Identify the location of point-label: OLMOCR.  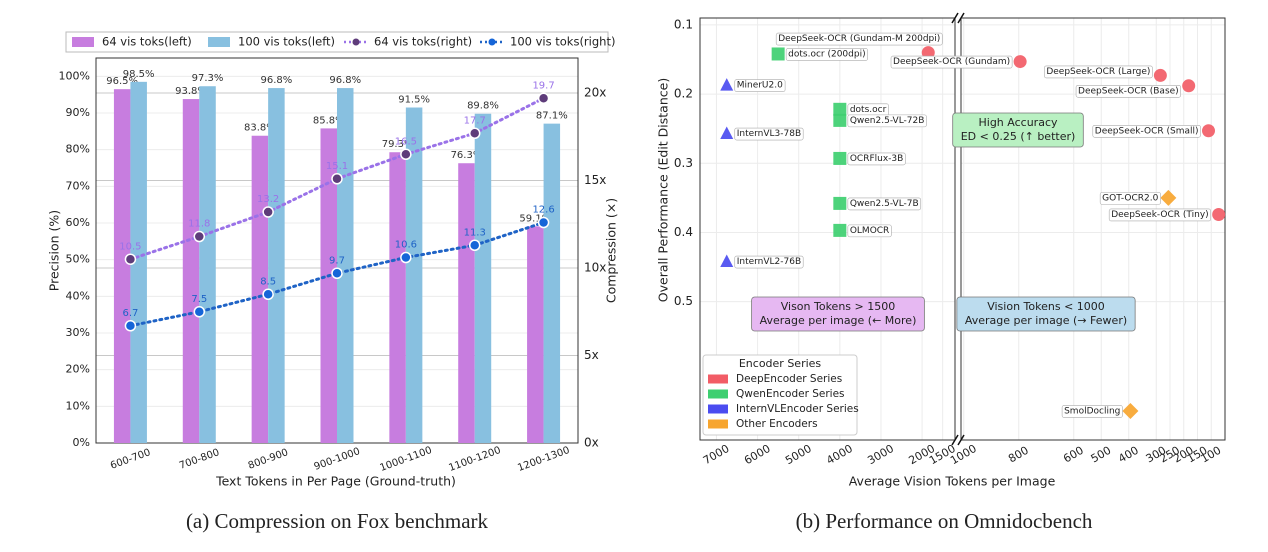
(870, 231).